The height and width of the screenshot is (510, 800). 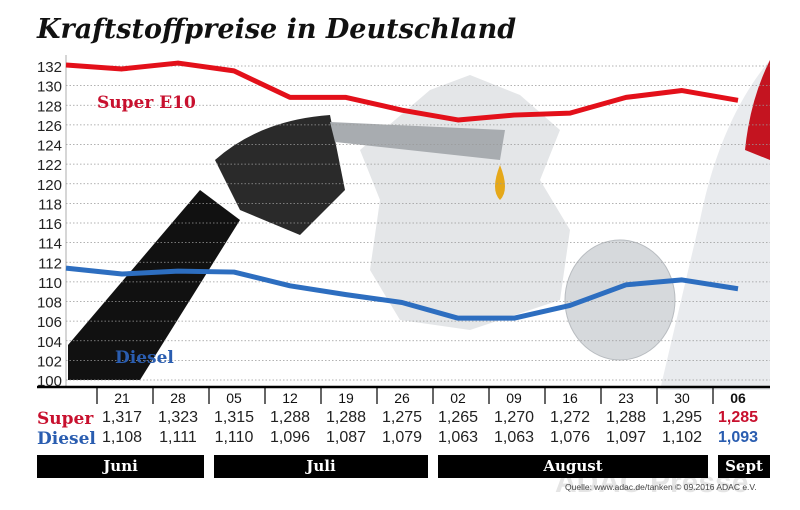 What do you see at coordinates (122, 437) in the screenshot?
I see `table-cell: 1,108` at bounding box center [122, 437].